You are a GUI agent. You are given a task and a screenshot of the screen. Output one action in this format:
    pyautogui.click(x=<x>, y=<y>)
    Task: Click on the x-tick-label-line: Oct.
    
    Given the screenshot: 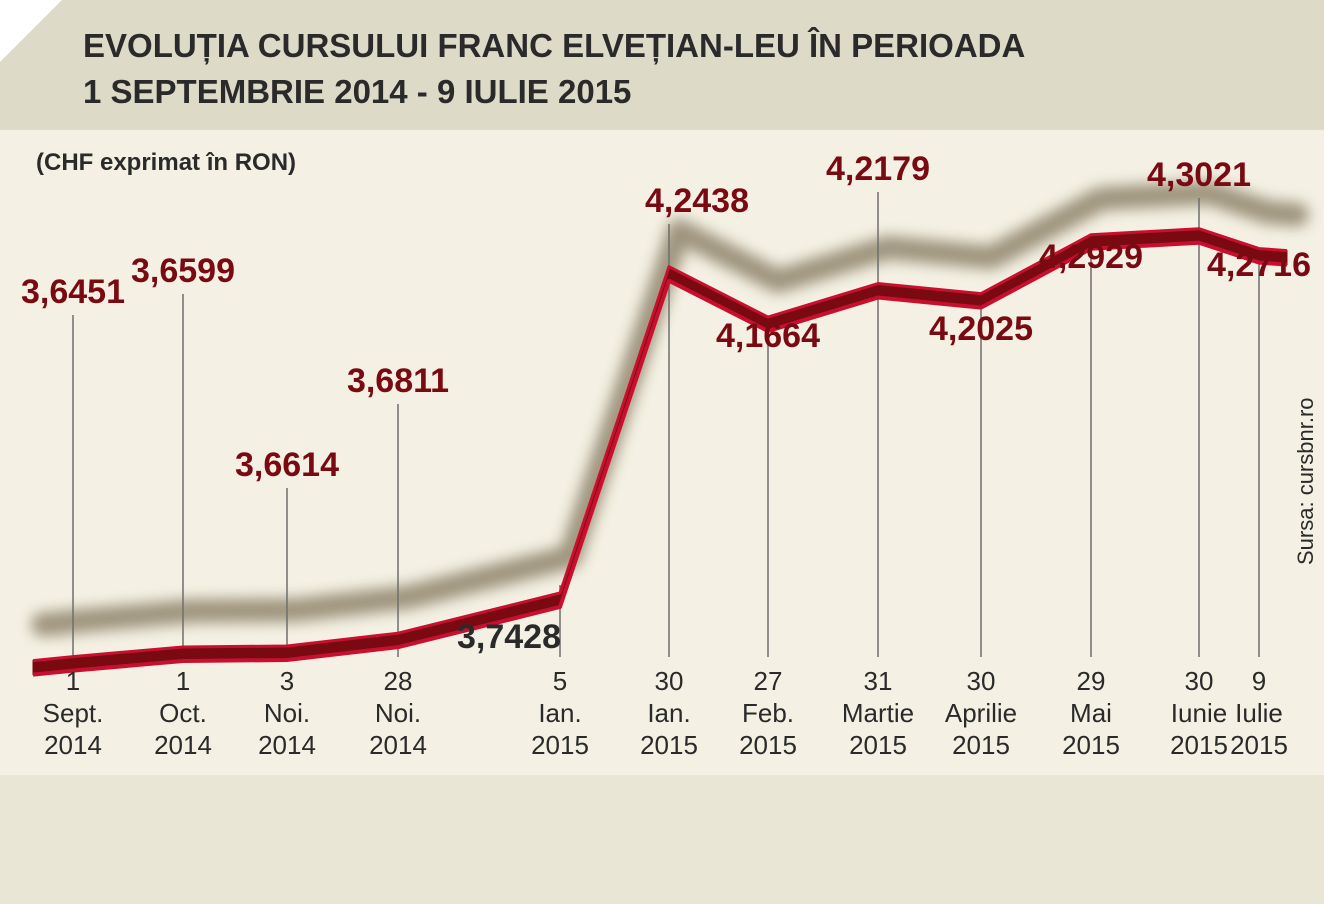 What is the action you would take?
    pyautogui.click(x=183, y=713)
    